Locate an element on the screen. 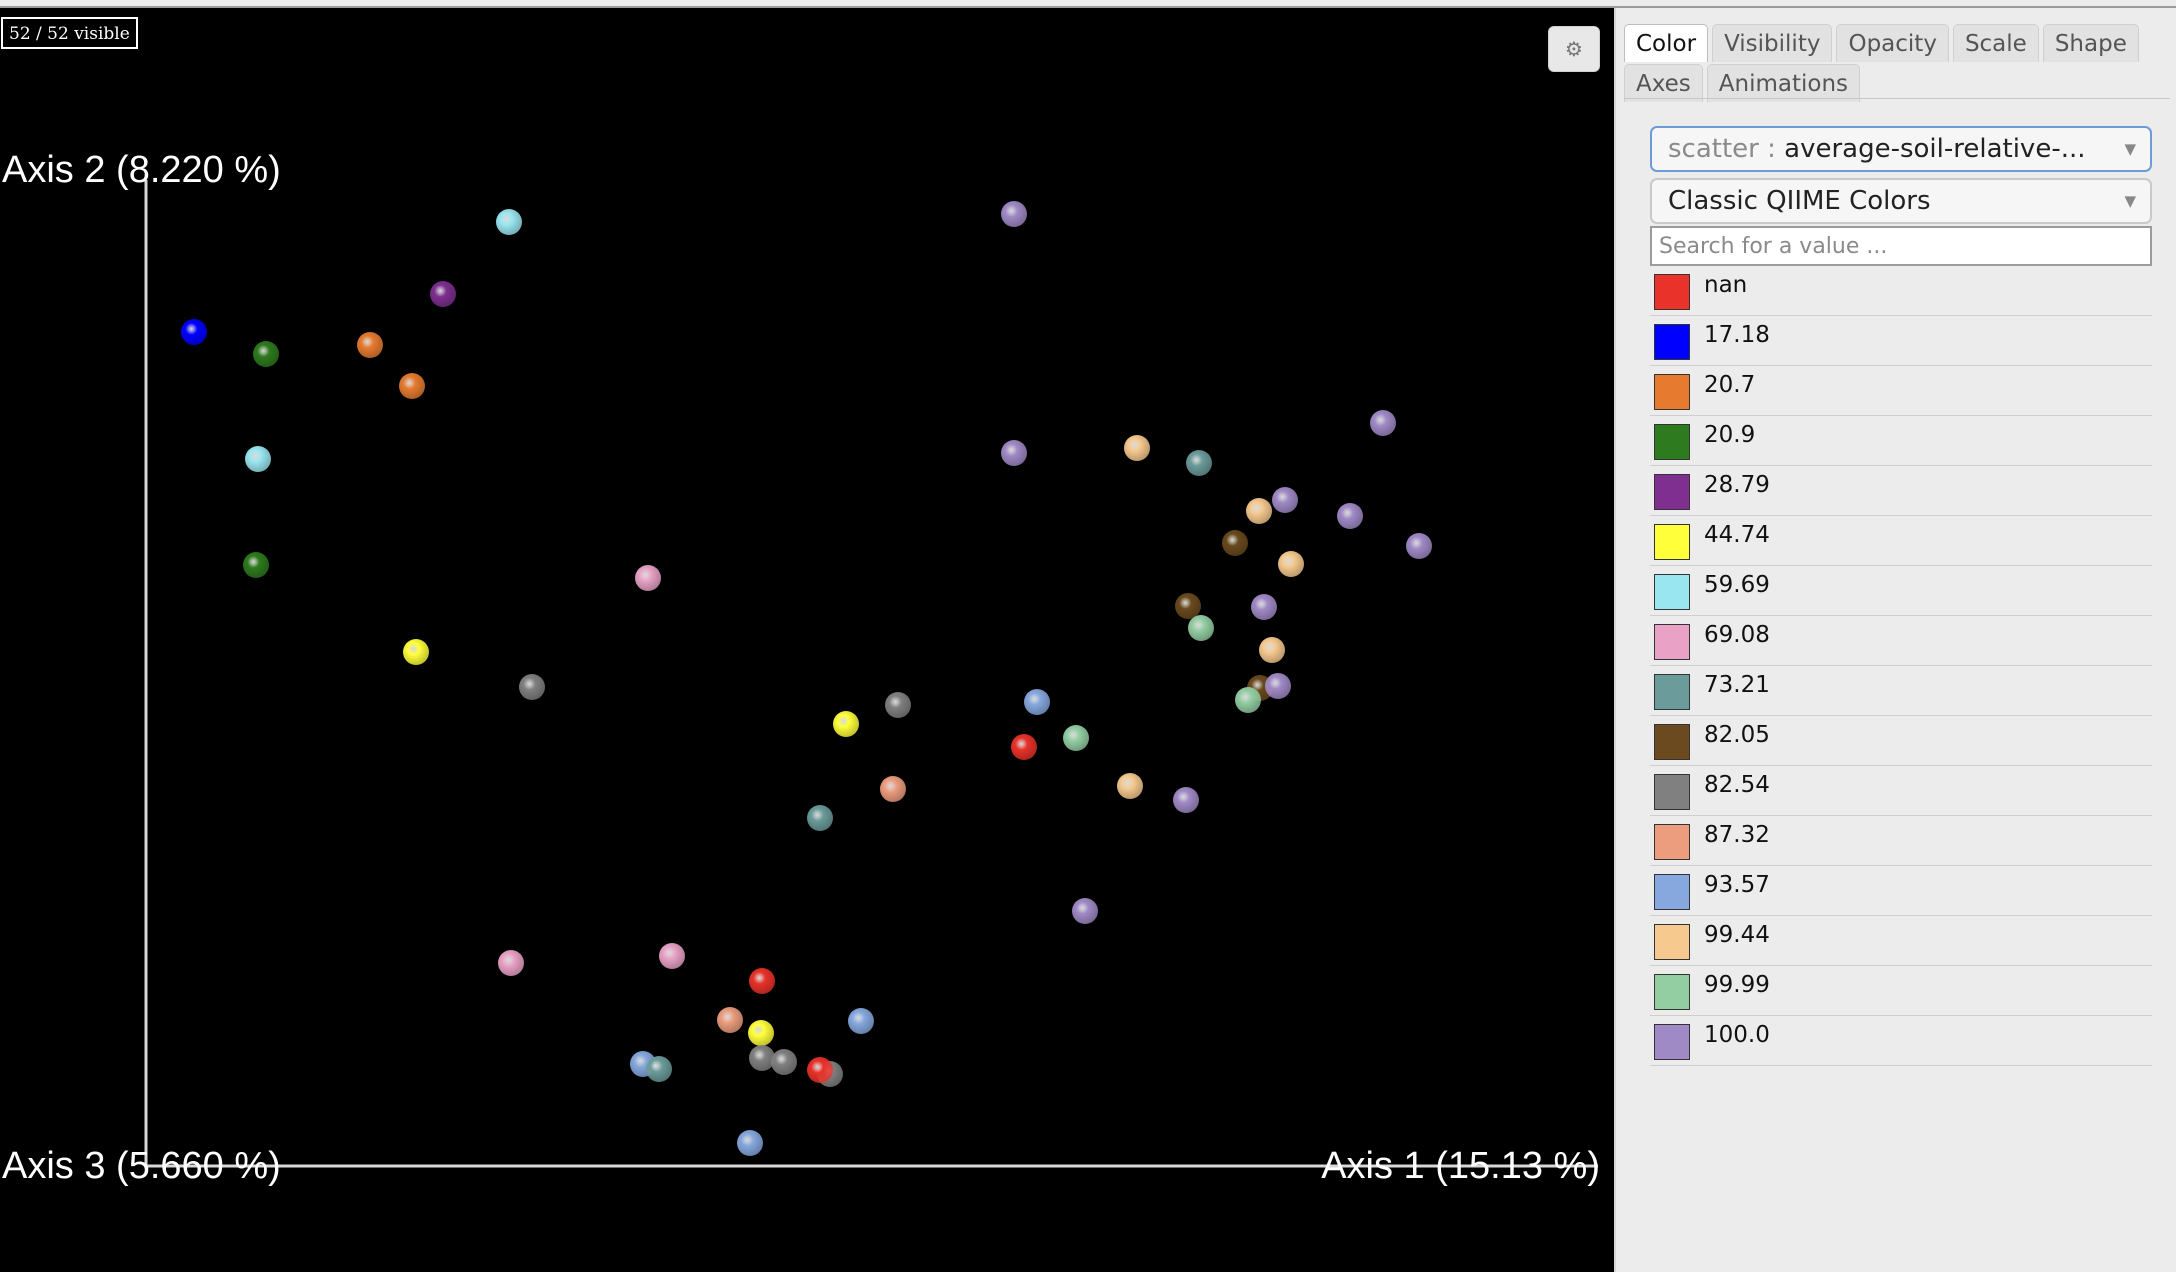 The height and width of the screenshot is (1272, 2176). legend-row: 87.32 is located at coordinates (1901, 841).